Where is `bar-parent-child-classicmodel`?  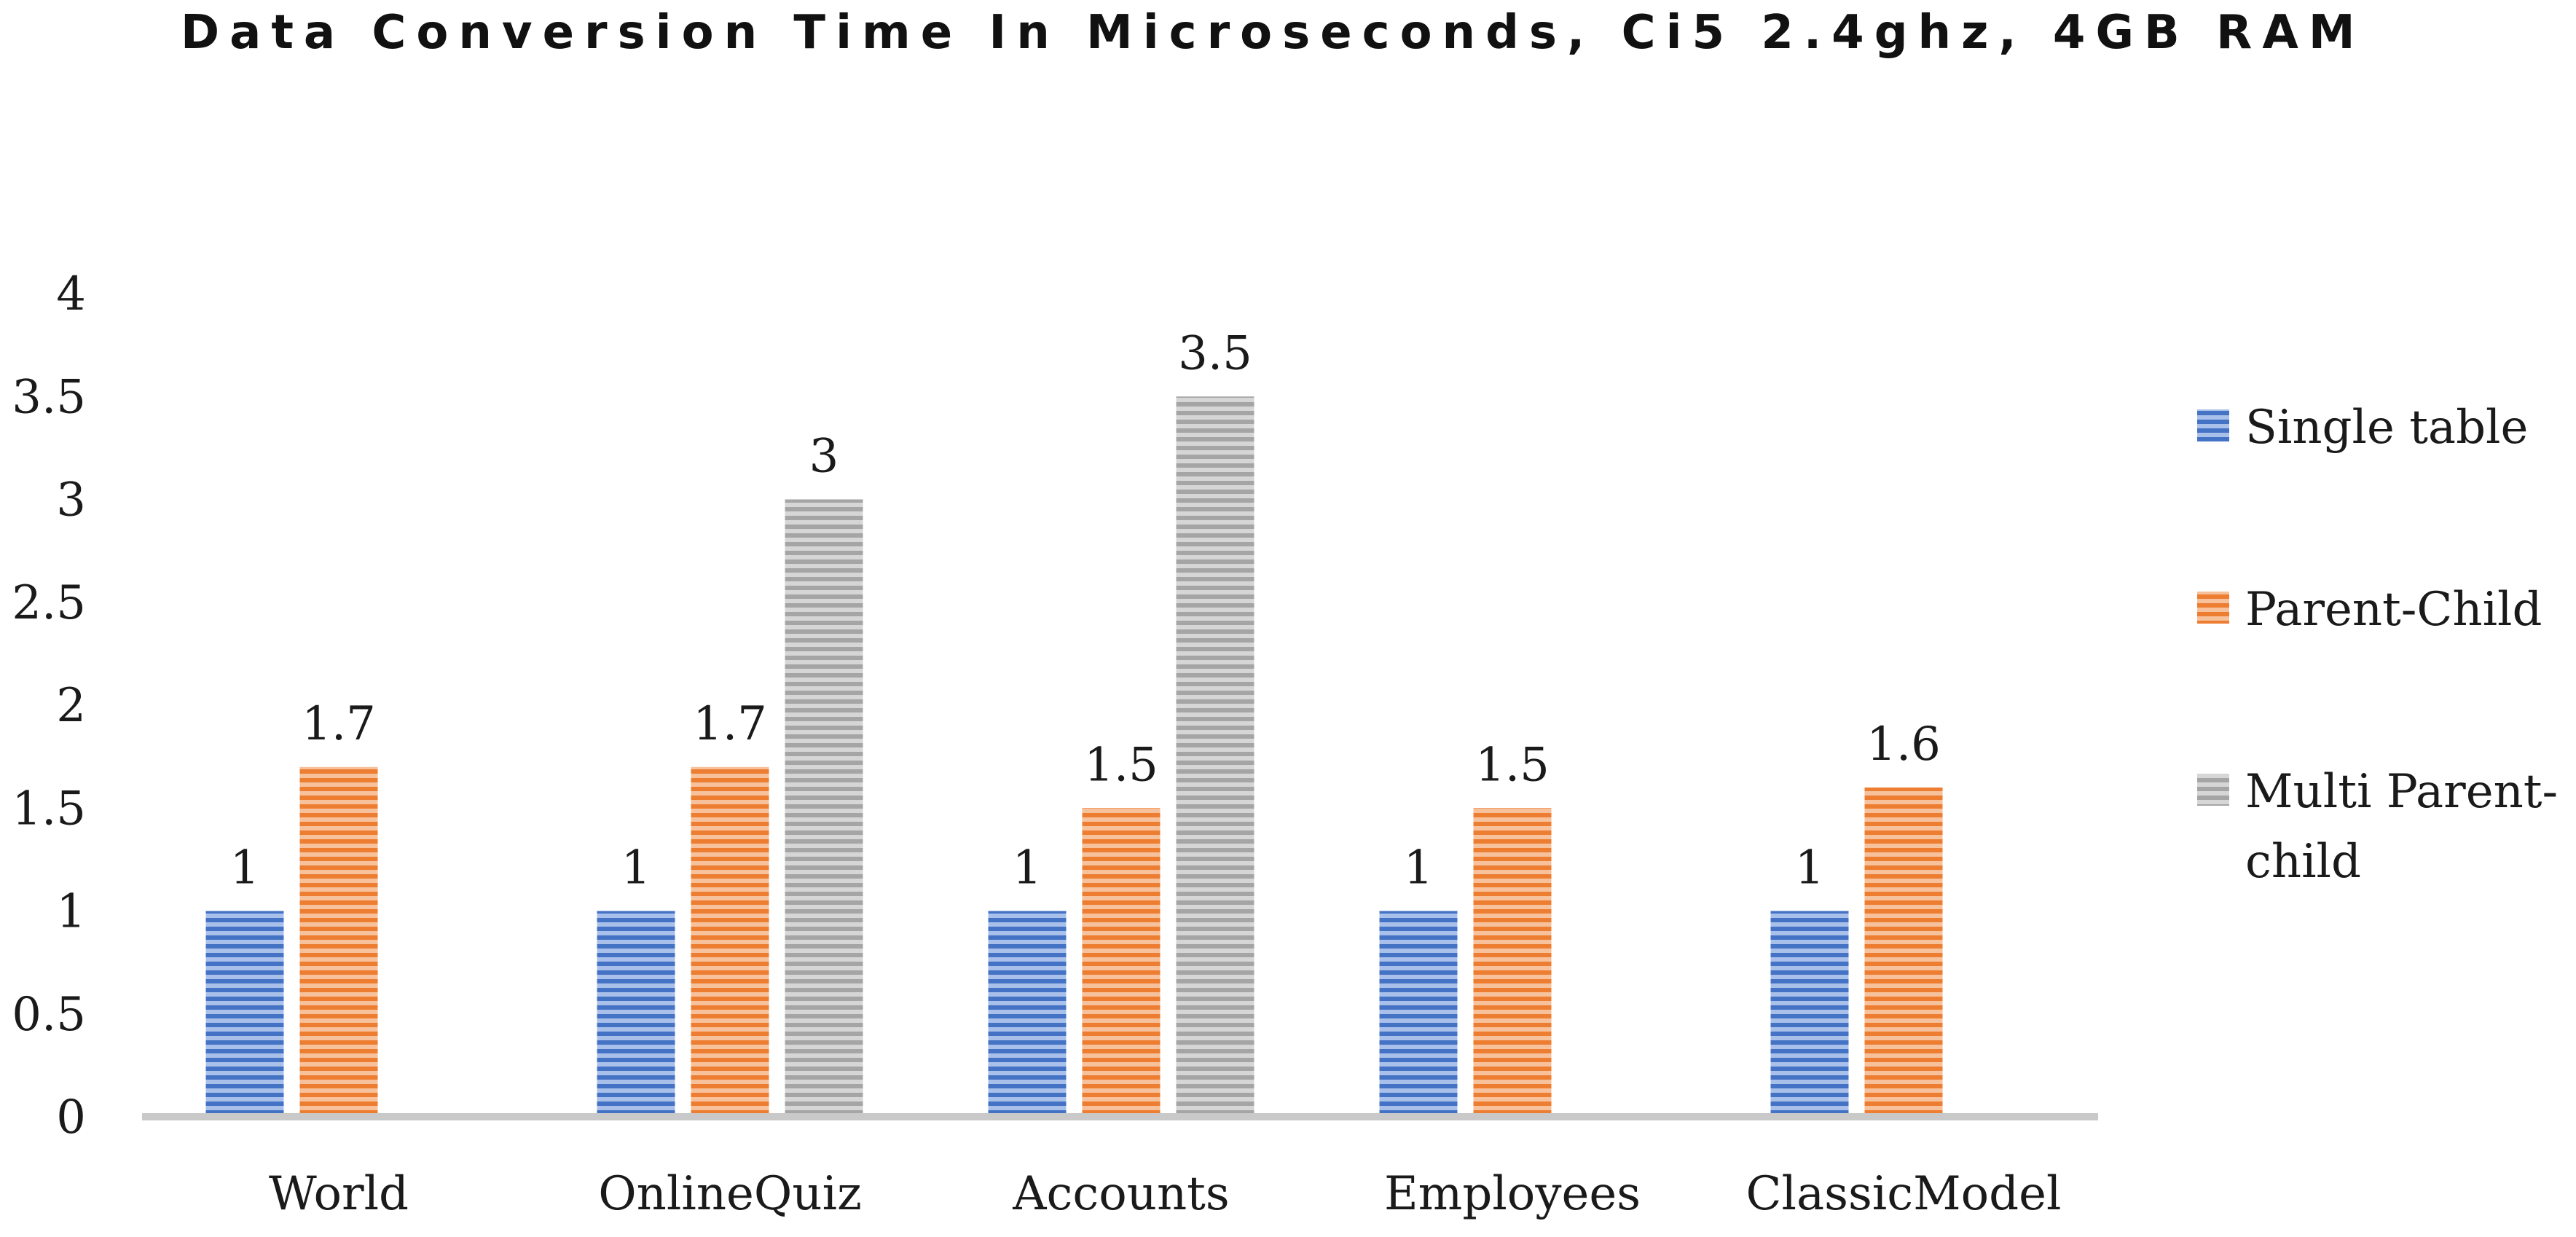 bar-parent-child-classicmodel is located at coordinates (1903, 952).